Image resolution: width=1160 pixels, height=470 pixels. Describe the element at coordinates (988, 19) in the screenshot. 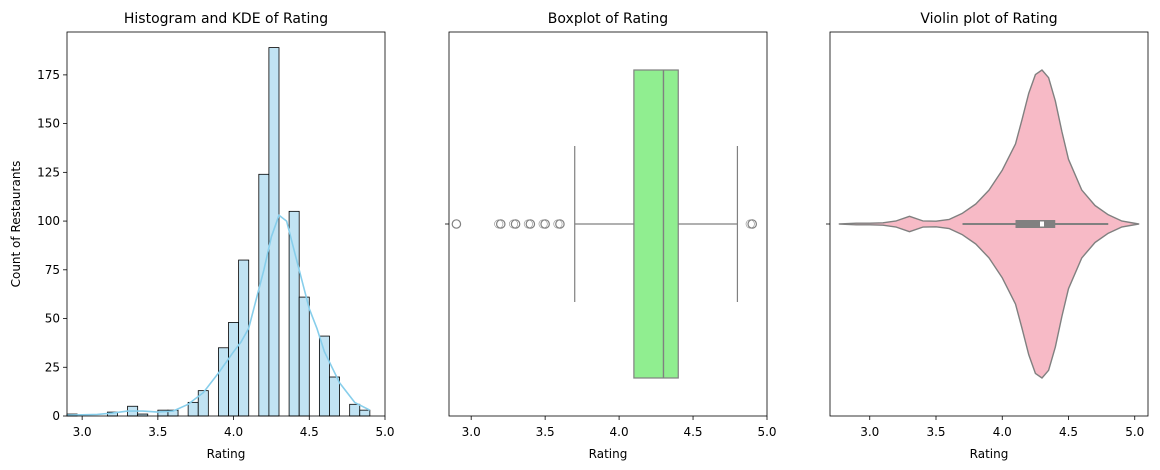

I see `chart-title: Violin plot of Rating` at that location.